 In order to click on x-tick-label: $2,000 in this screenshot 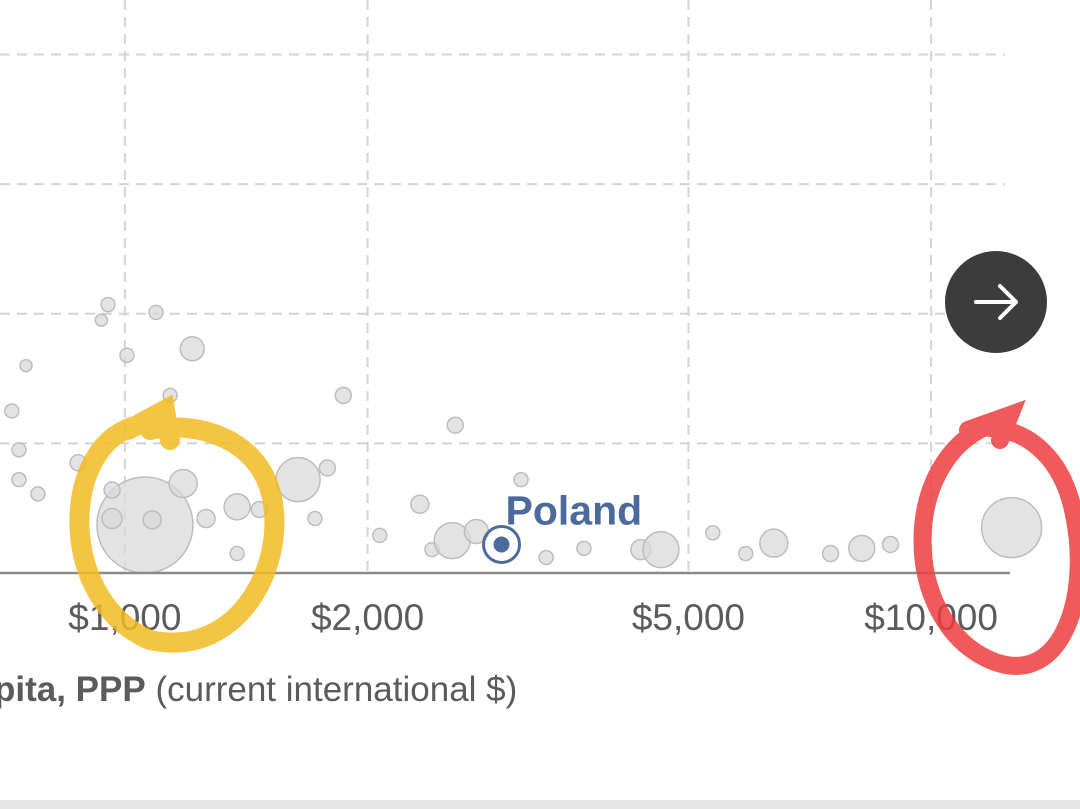, I will do `click(367, 617)`.